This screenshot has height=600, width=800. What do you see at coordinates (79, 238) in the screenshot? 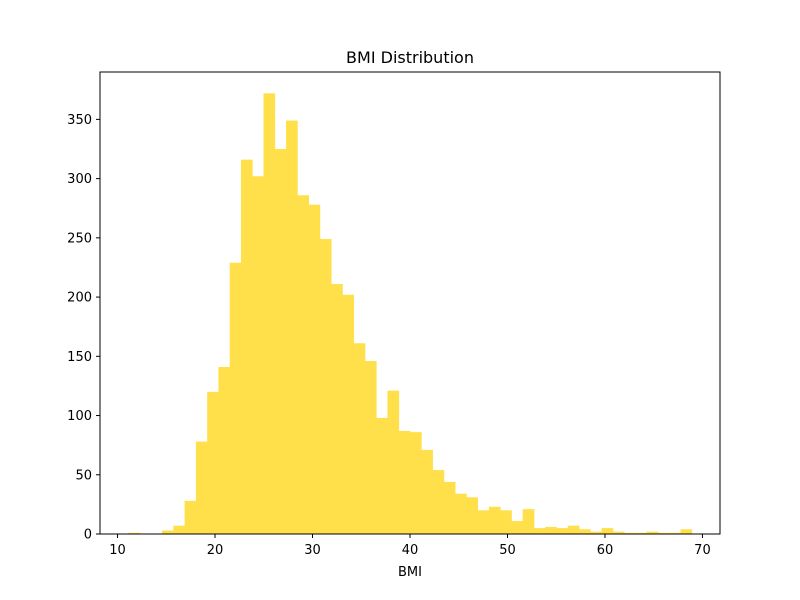
I see `y-tick-label: 250` at bounding box center [79, 238].